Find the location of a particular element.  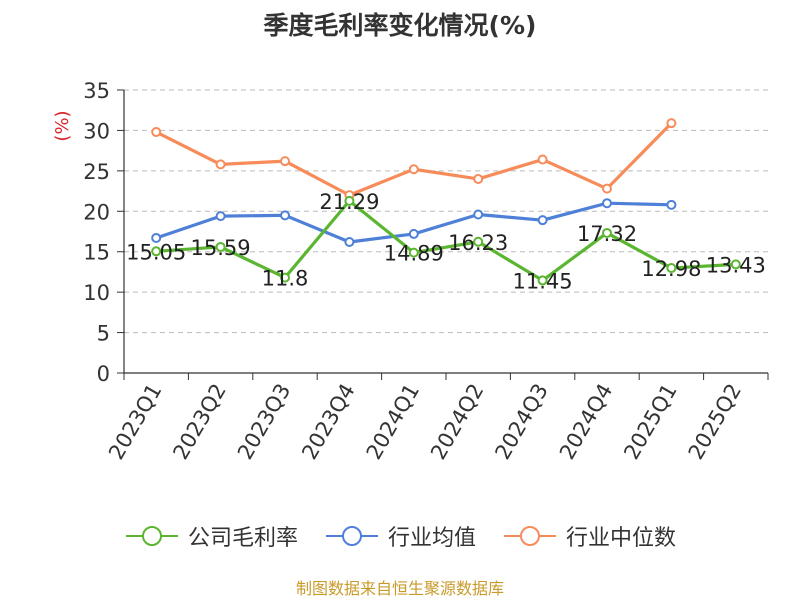

x-tick-label: 2024Q4 is located at coordinates (586, 422).